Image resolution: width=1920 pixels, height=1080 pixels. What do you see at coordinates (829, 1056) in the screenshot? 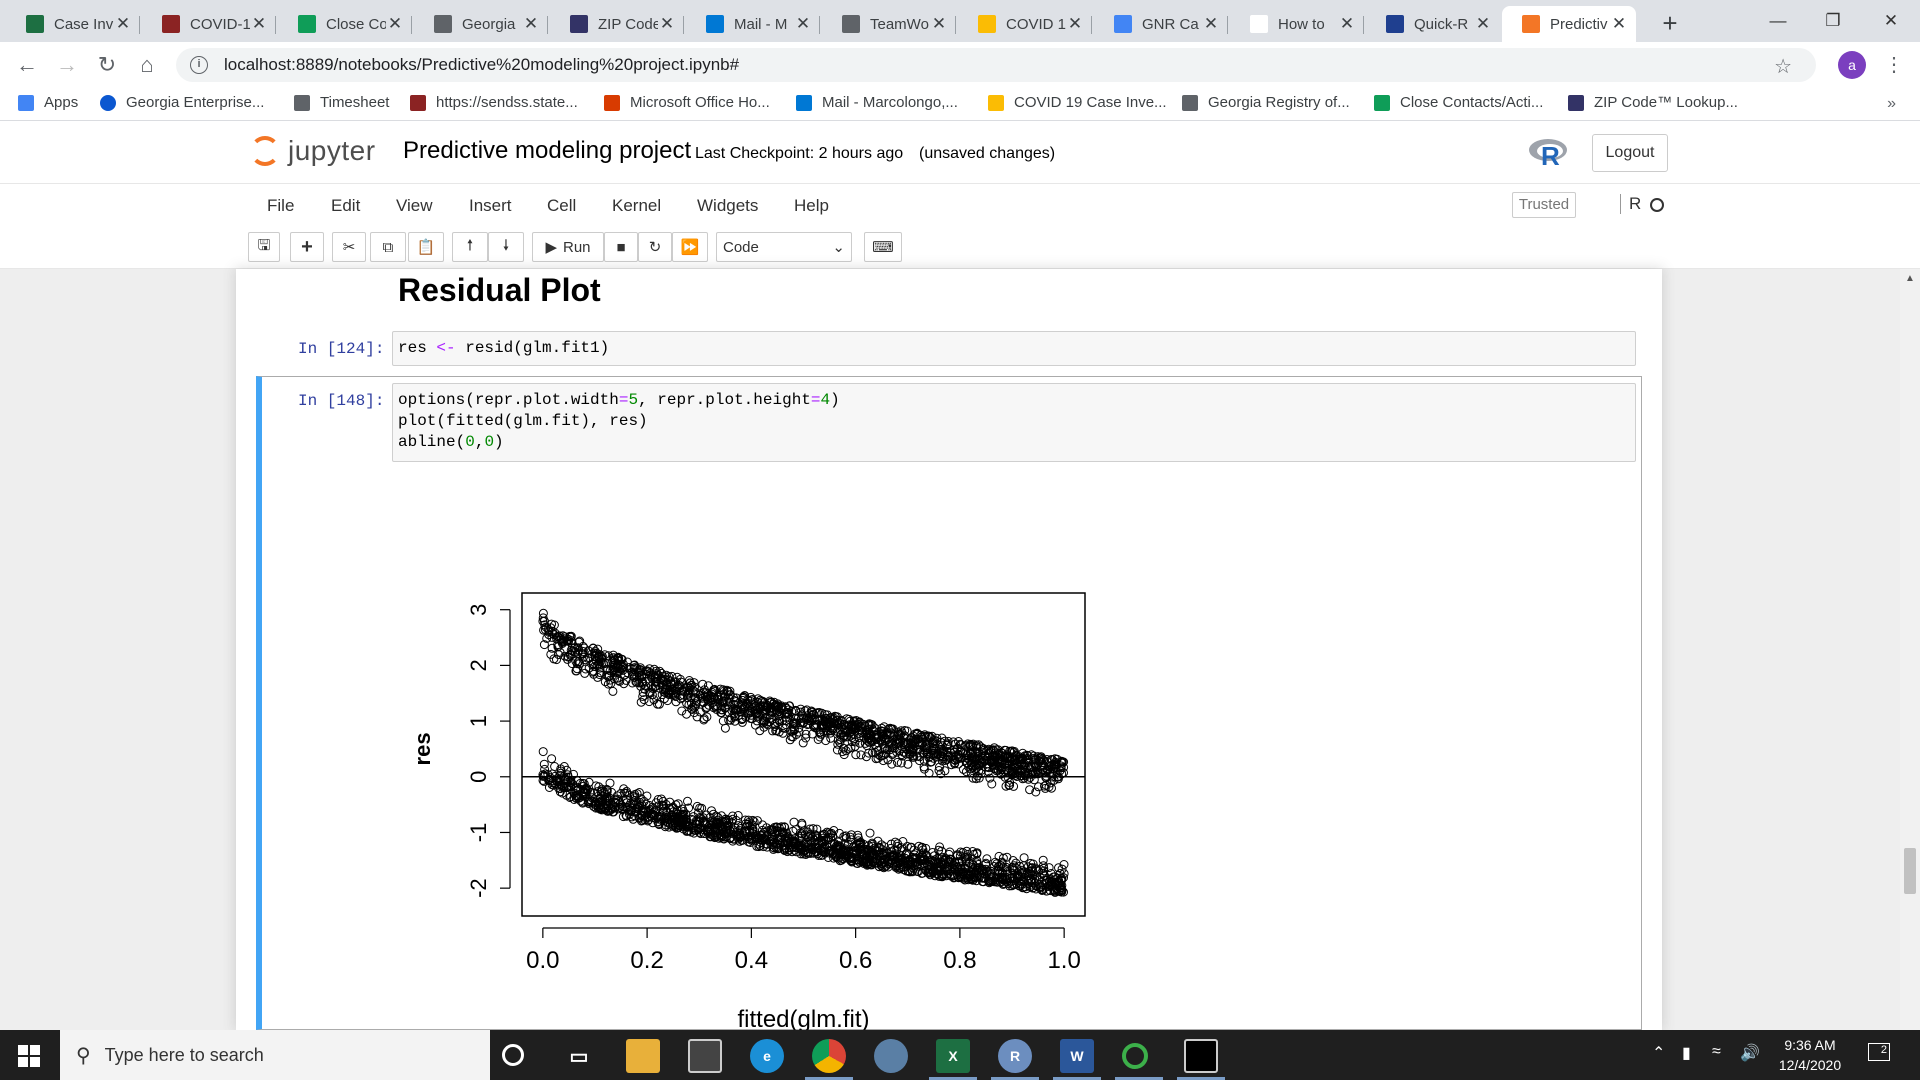
I see `chrome-icon` at bounding box center [829, 1056].